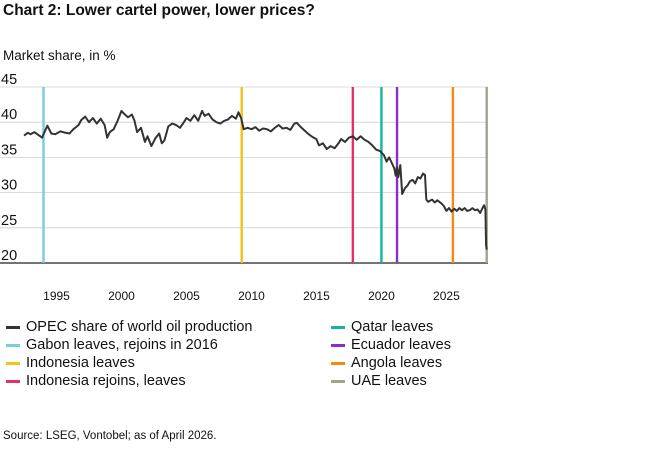 This screenshot has height=473, width=649. What do you see at coordinates (381, 296) in the screenshot?
I see `x-tick-label: 2020` at bounding box center [381, 296].